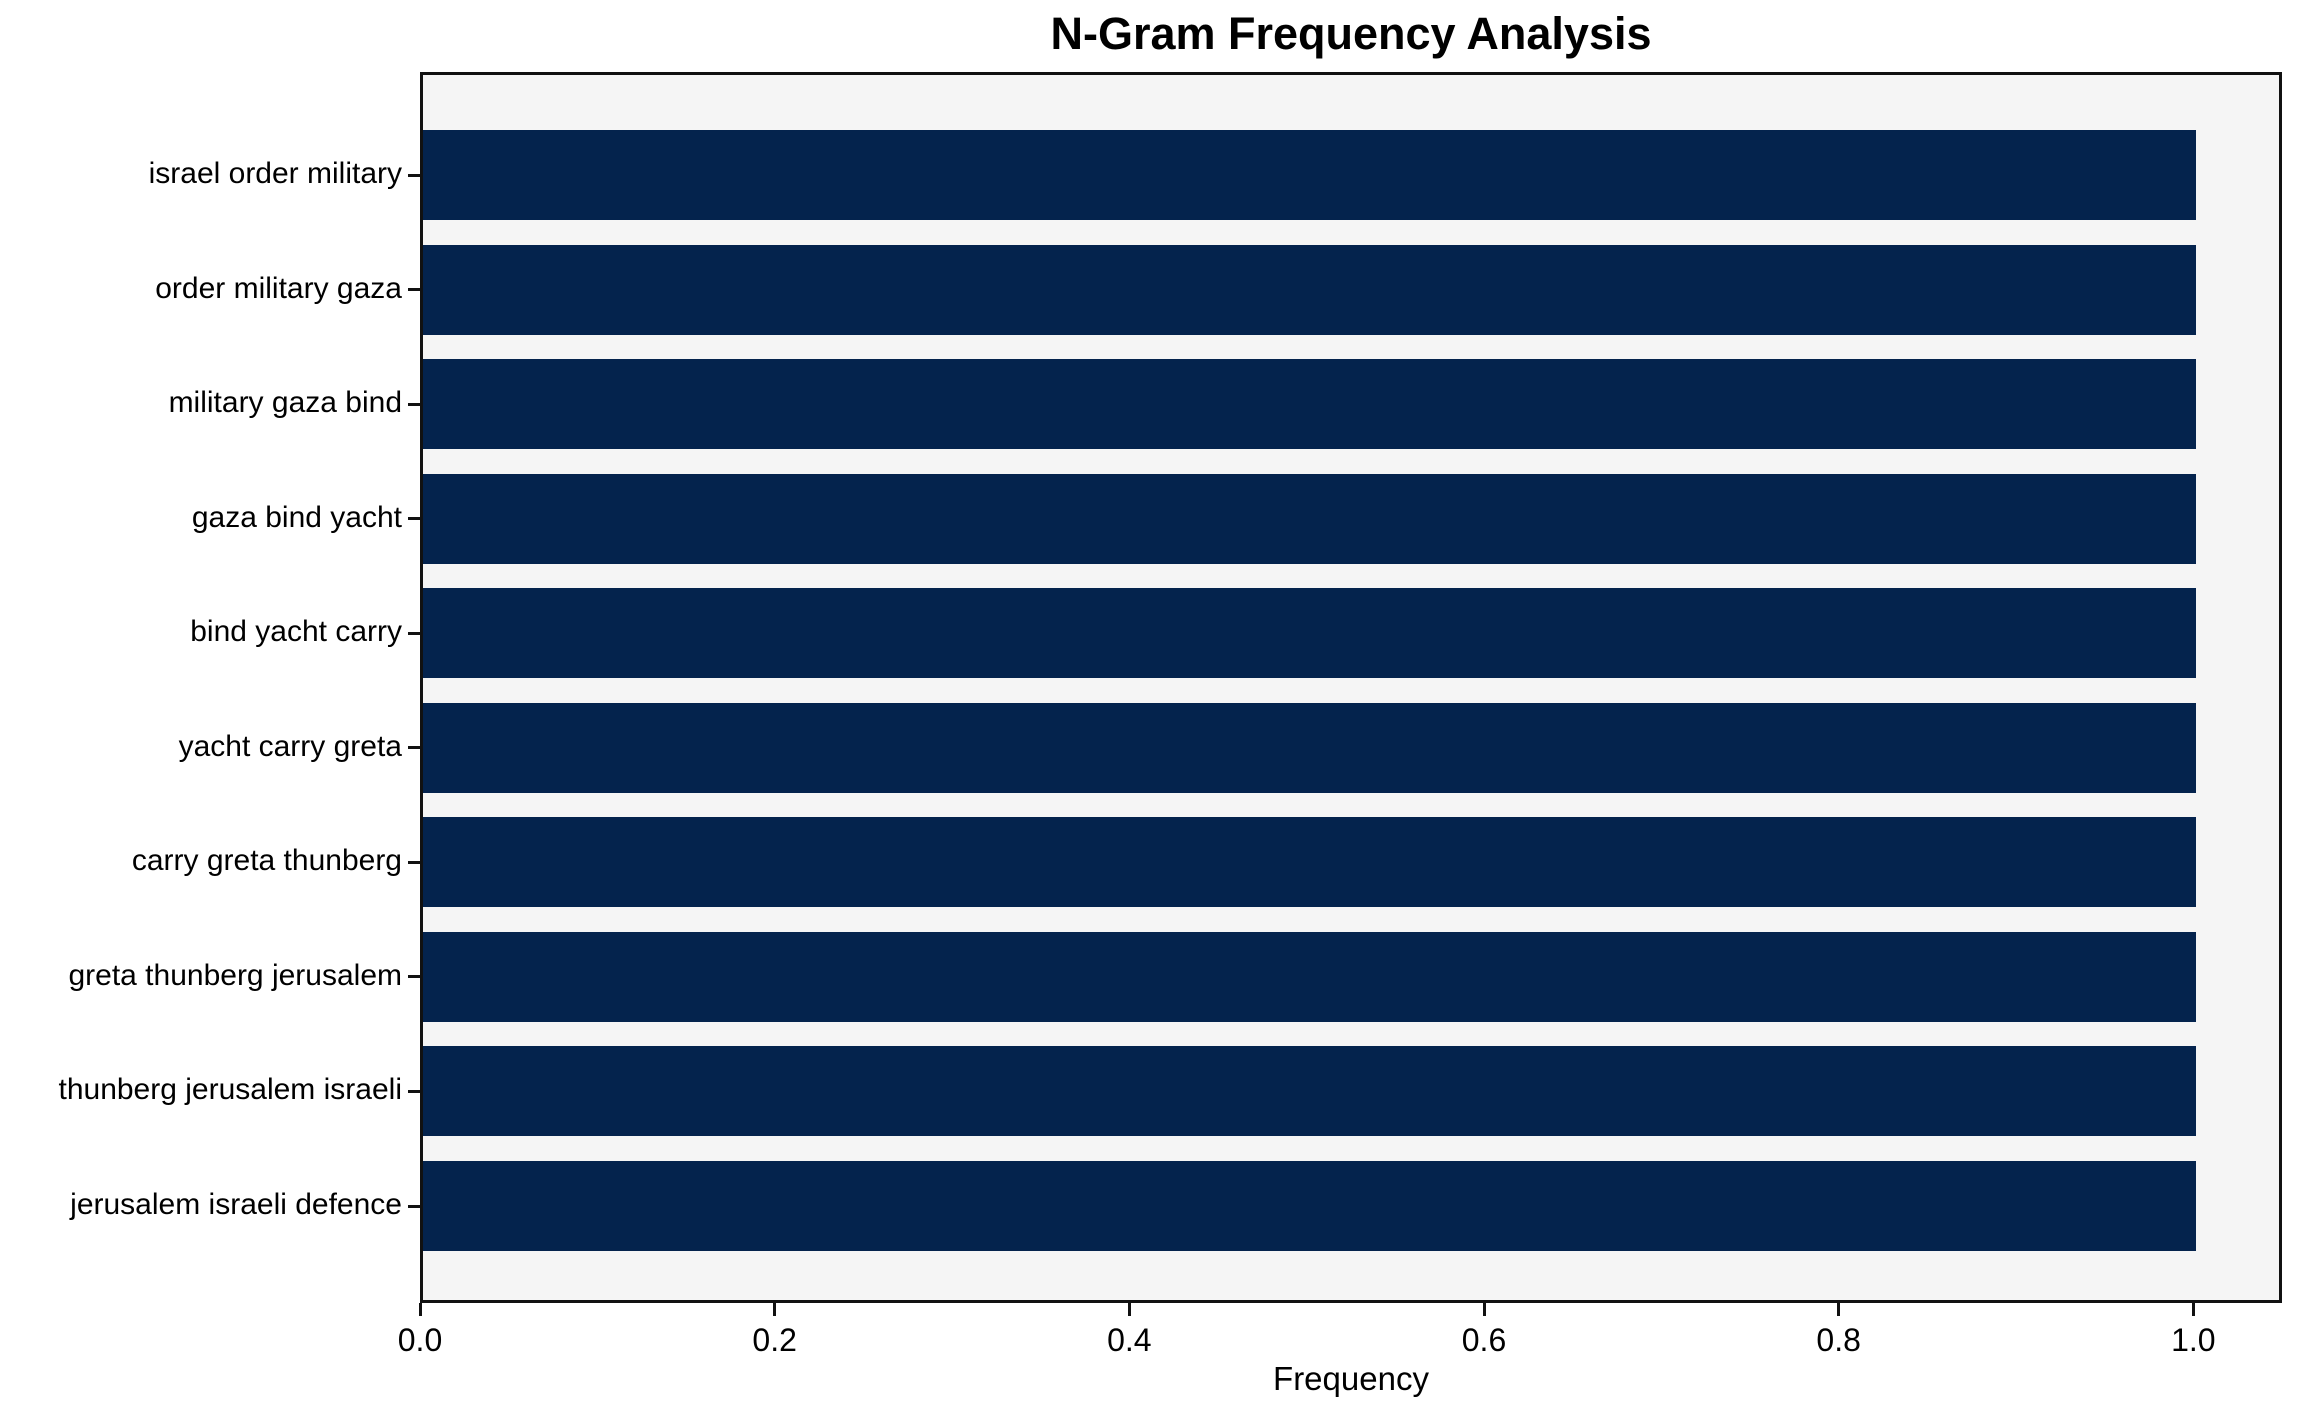  What do you see at coordinates (290, 746) in the screenshot?
I see `y-tick-label: yacht carry greta` at bounding box center [290, 746].